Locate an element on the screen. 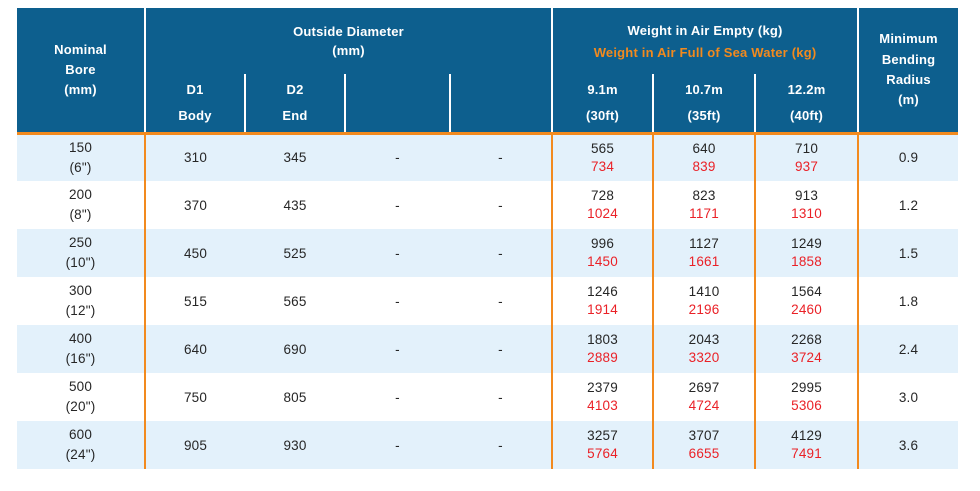 The image size is (980, 491). table-row: 200 (8") 370 435 - - 728 1024 823 1171 913 1310 1.2 is located at coordinates (487, 205).